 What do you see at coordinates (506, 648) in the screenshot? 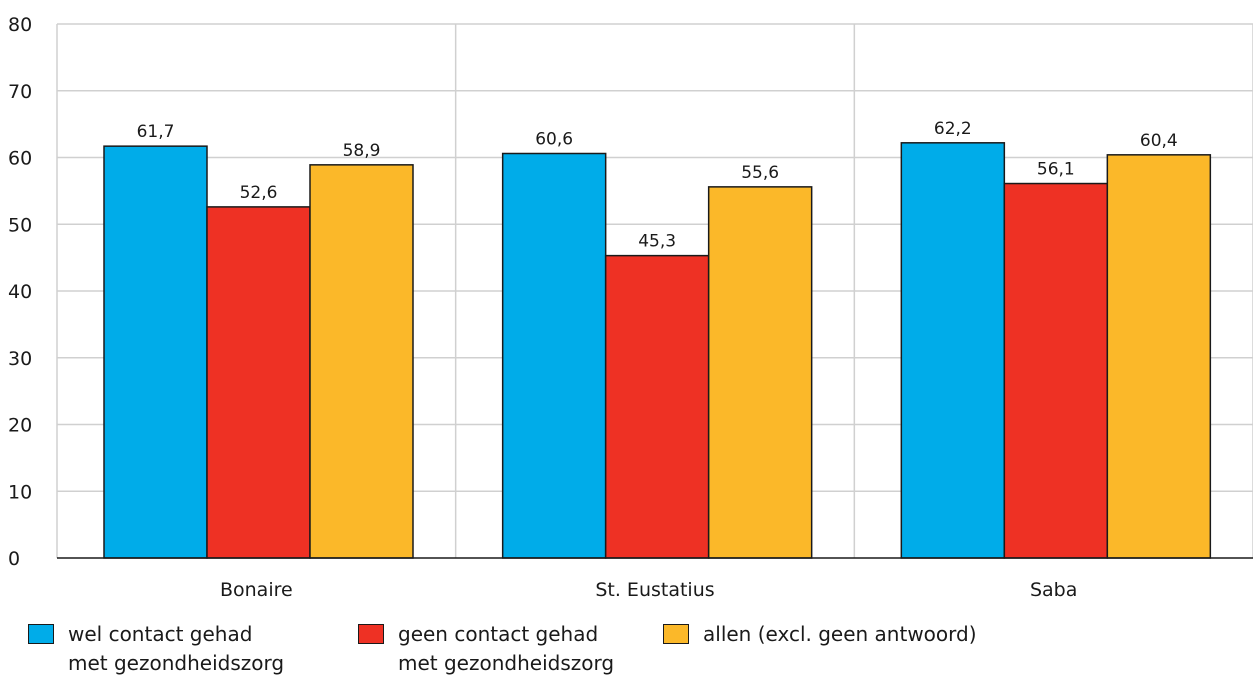
I see `legend-label-geen-contact: geen contact gehad met gezondheidszorg` at bounding box center [506, 648].